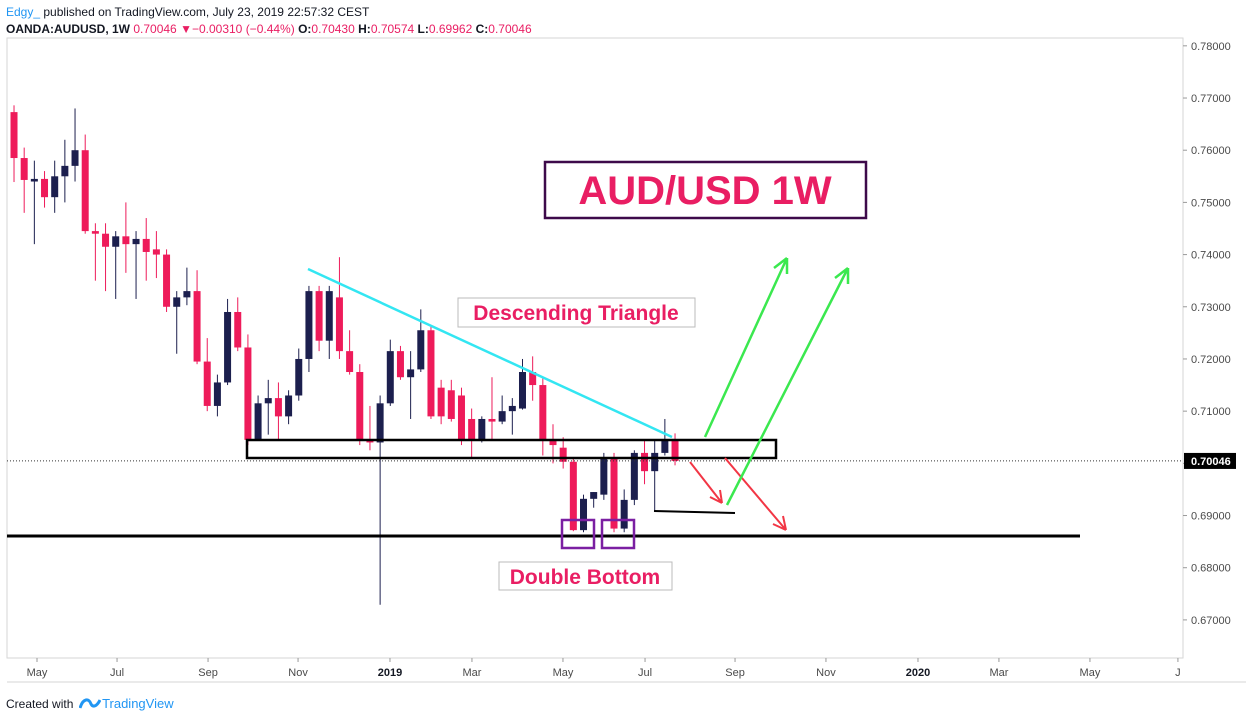  Describe the element at coordinates (392, 29) in the screenshot. I see `h: 0.70574` at that location.